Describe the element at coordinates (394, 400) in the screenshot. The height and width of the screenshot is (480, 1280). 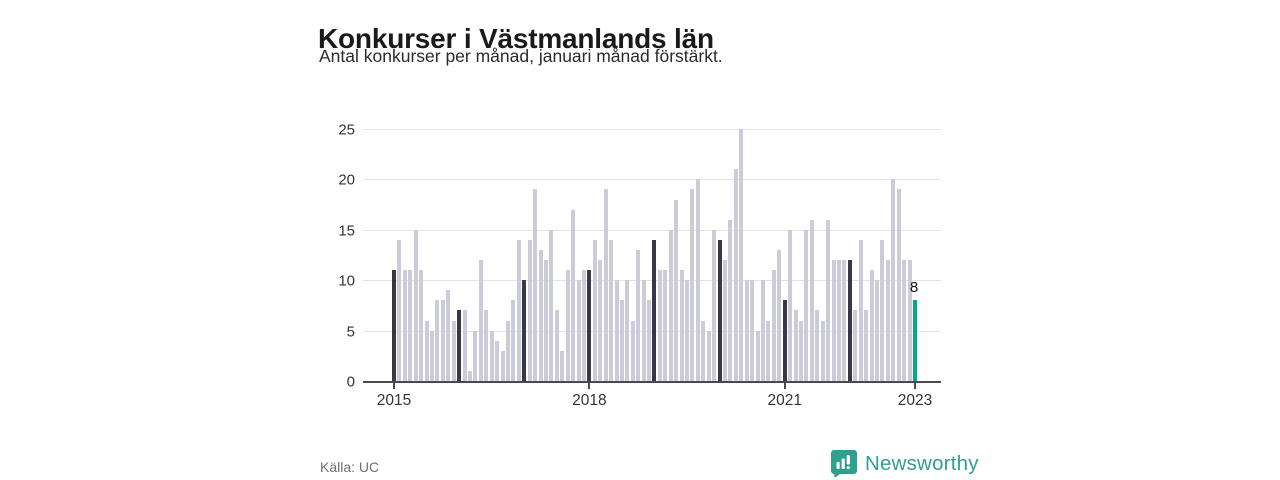
I see `x-axis-tick-label: 2015` at that location.